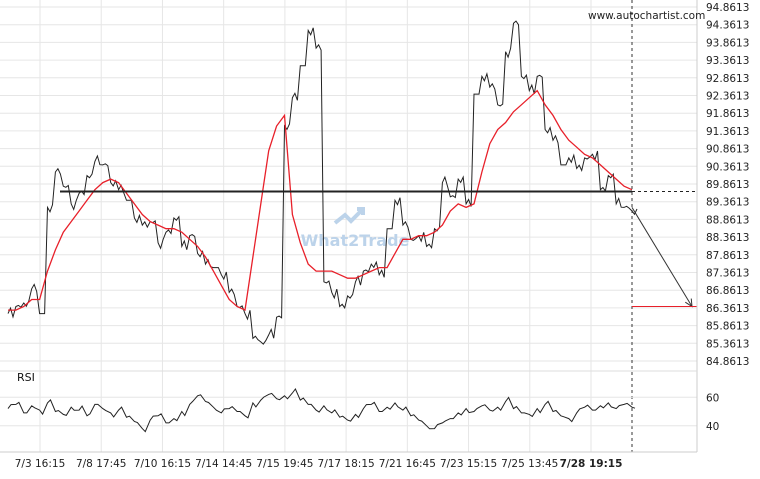  What do you see at coordinates (727, 274) in the screenshot?
I see `y-tick-label: 87.3613` at bounding box center [727, 274].